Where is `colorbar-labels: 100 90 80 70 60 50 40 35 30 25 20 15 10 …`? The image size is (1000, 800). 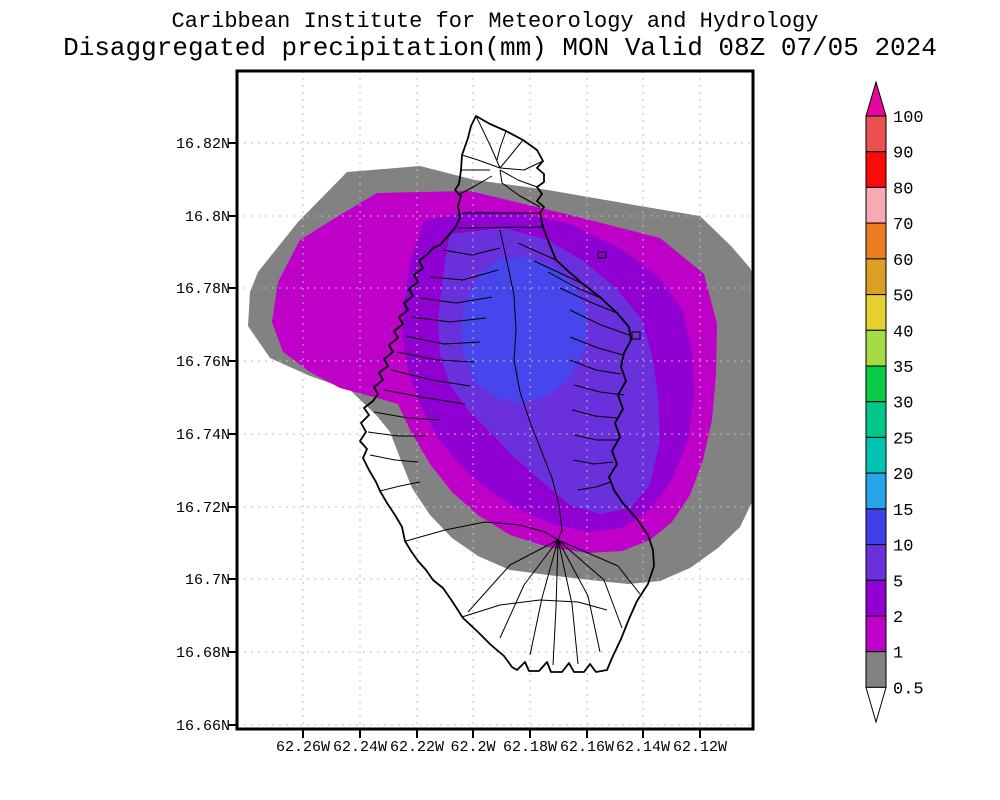
colorbar-labels: 100 90 80 70 60 50 40 35 30 25 20 15 10 … is located at coordinates (908, 404).